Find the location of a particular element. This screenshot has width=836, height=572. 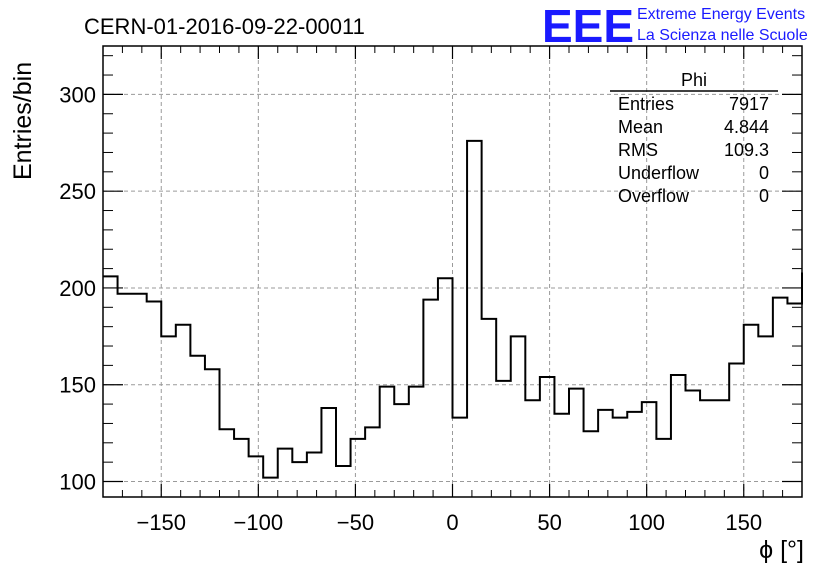

stats-label-mean: Mean is located at coordinates (640, 127).